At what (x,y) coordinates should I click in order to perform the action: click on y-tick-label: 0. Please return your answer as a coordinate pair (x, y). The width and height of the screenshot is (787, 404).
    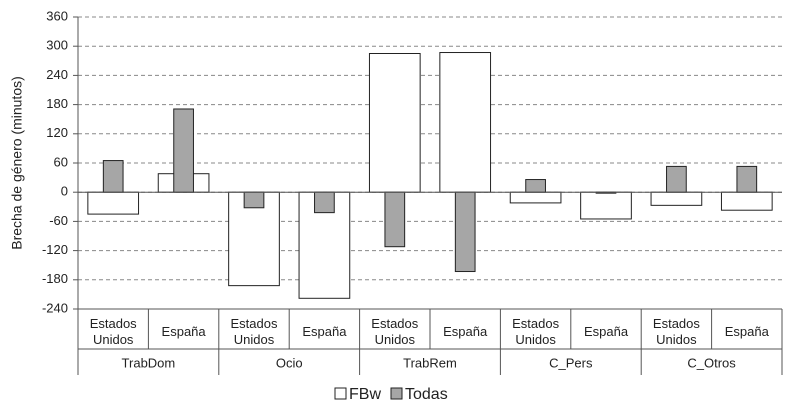
    Looking at the image, I should click on (64, 191).